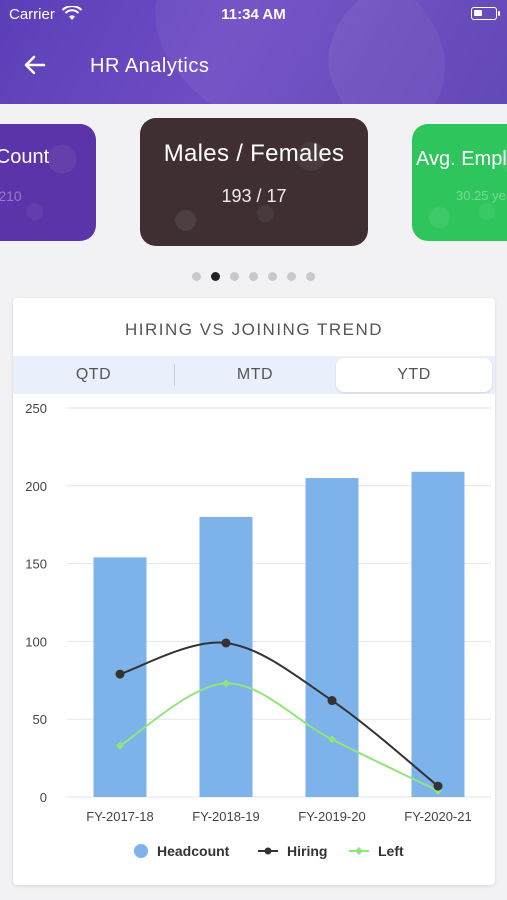 This screenshot has height=900, width=507. I want to click on x-tick-label: FY-2020-21, so click(437, 816).